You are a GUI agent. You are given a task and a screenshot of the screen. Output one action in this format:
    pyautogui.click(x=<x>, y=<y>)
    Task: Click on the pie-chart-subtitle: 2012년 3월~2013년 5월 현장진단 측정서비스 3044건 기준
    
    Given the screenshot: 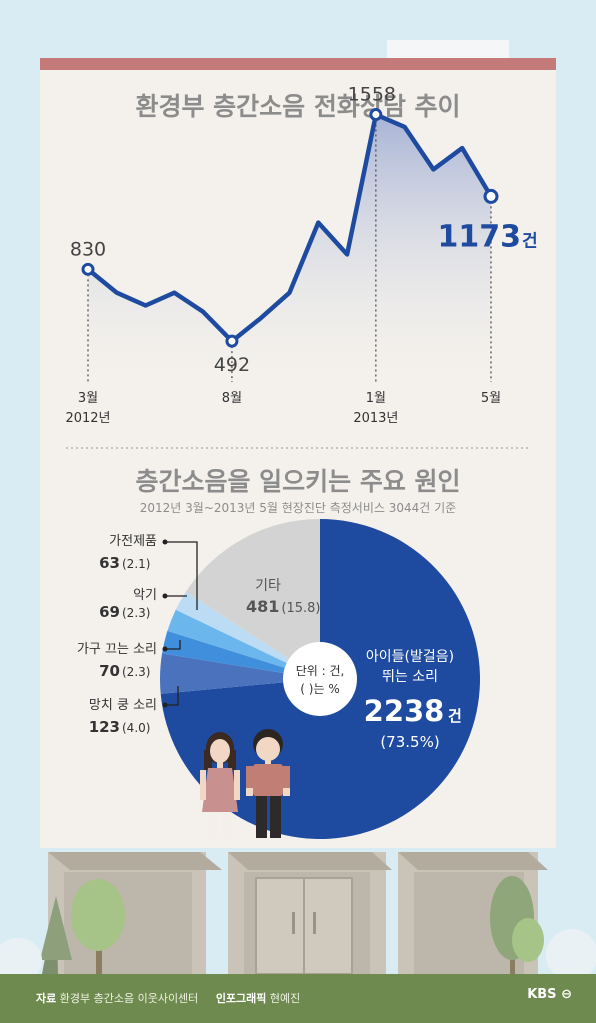 What is the action you would take?
    pyautogui.click(x=298, y=508)
    